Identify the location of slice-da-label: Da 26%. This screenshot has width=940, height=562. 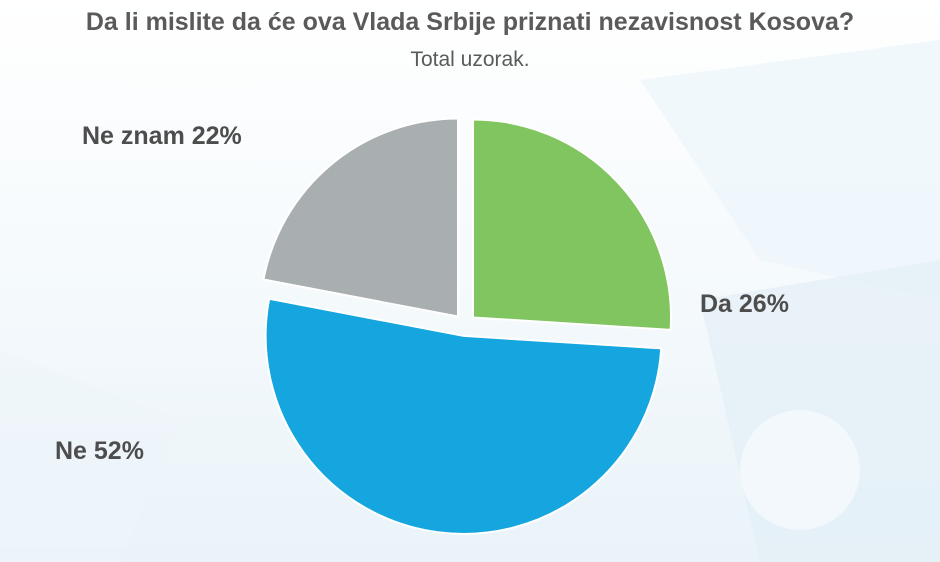
(744, 304).